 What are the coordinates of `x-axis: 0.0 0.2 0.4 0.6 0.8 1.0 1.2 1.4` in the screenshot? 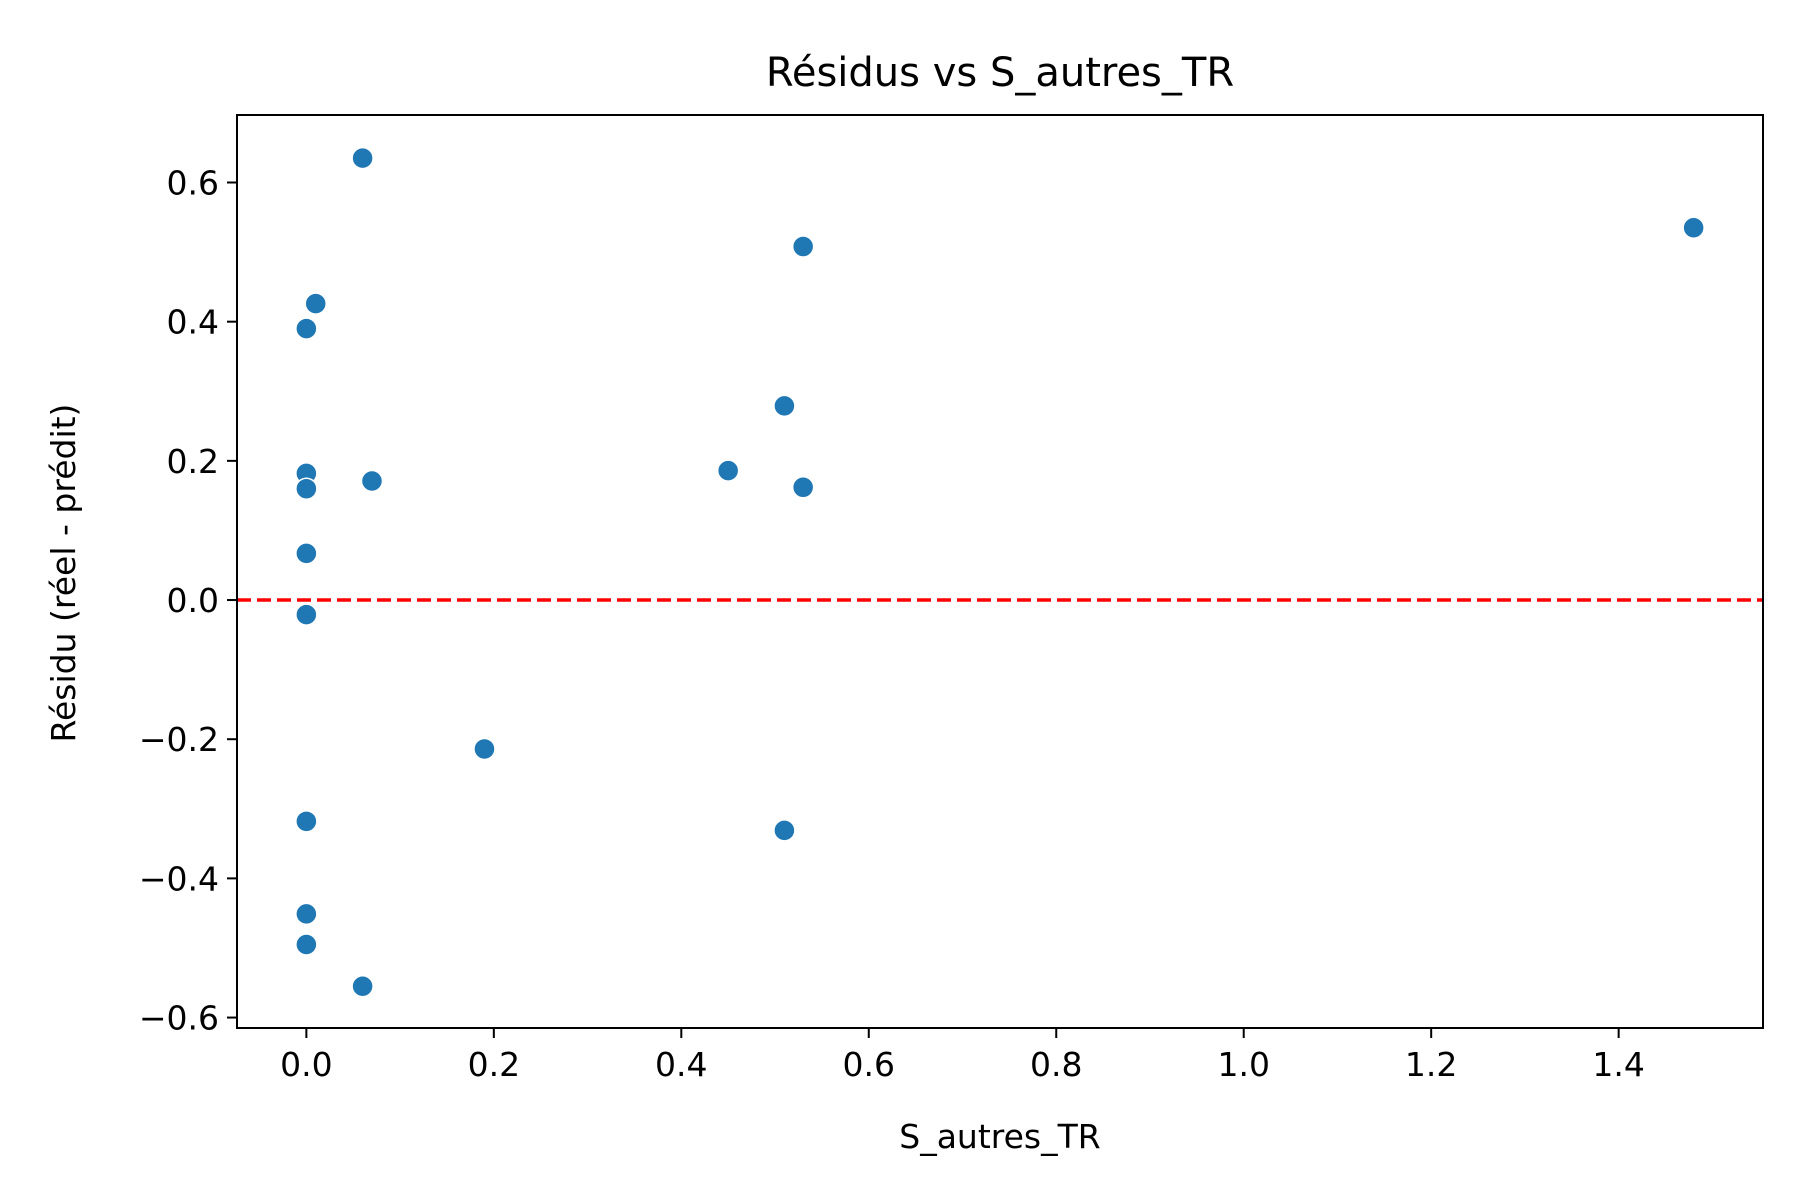 It's located at (962, 1056).